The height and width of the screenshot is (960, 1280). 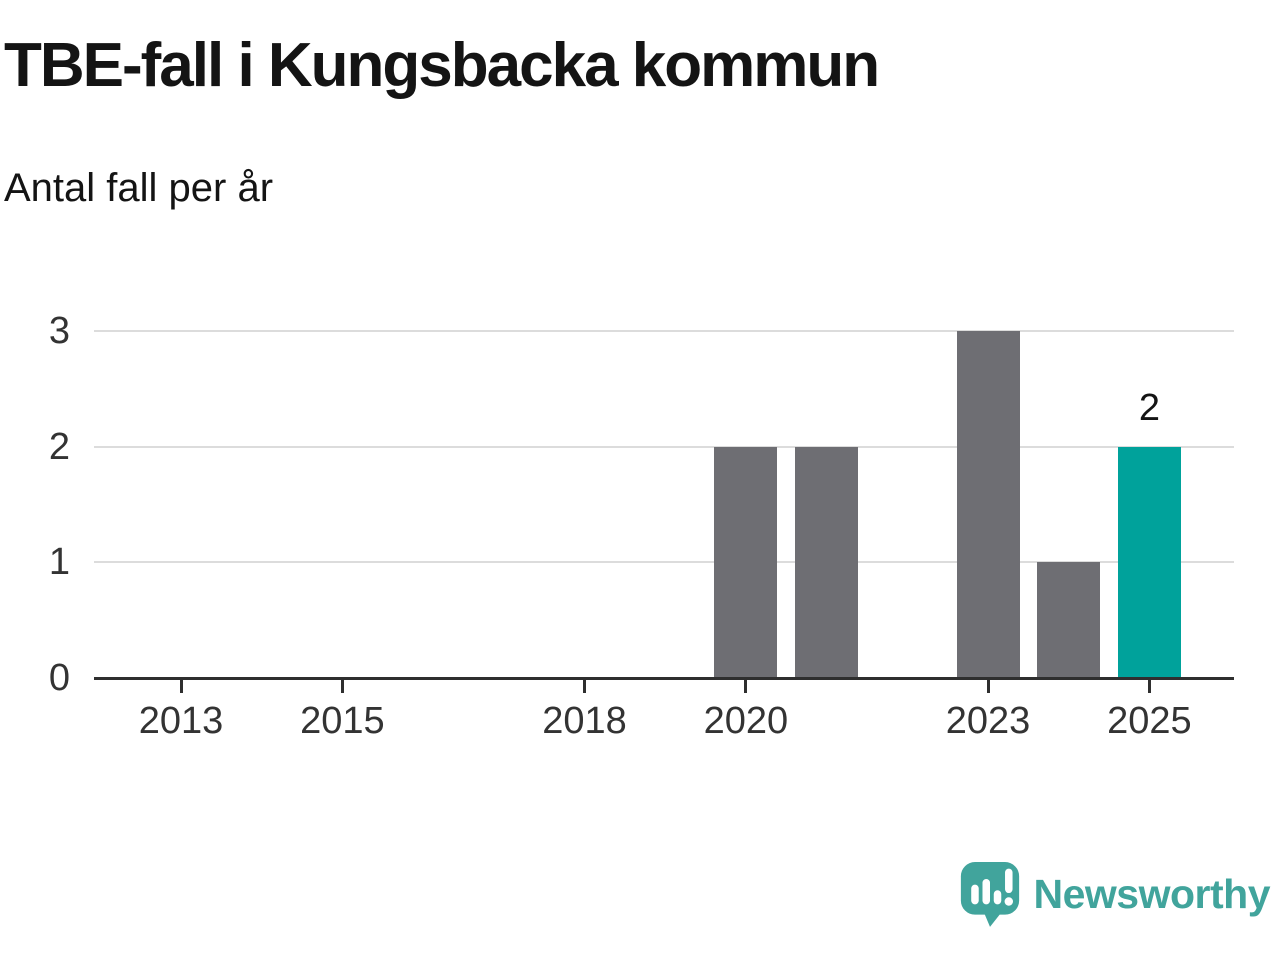 I want to click on y-axis-label-0: 0, so click(x=59, y=678).